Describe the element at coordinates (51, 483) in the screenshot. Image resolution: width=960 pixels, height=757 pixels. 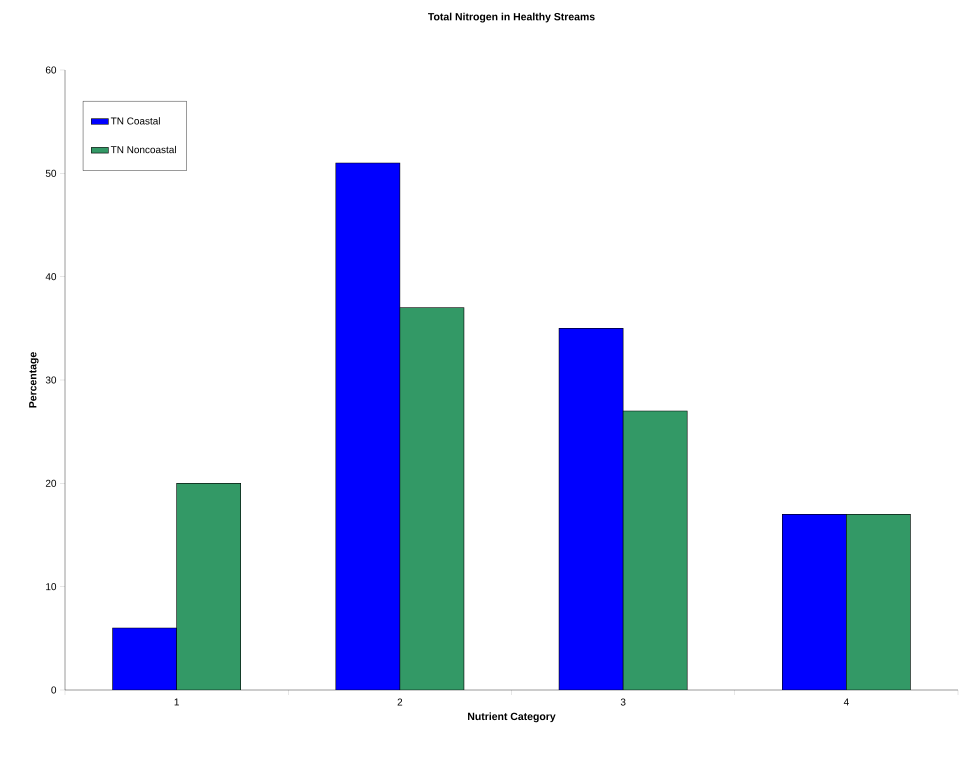
I see `y-tick-label: 20` at that location.